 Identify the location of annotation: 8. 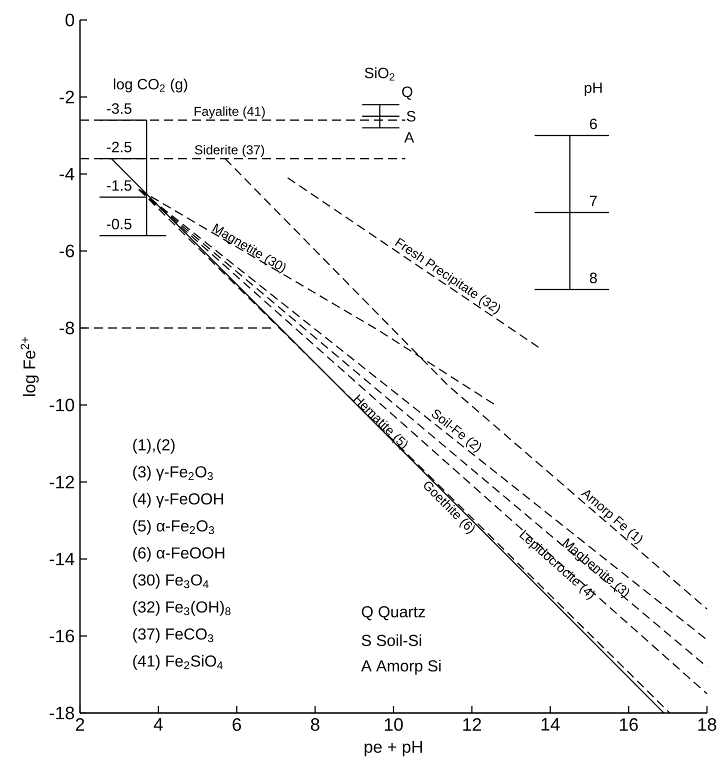
(593, 278).